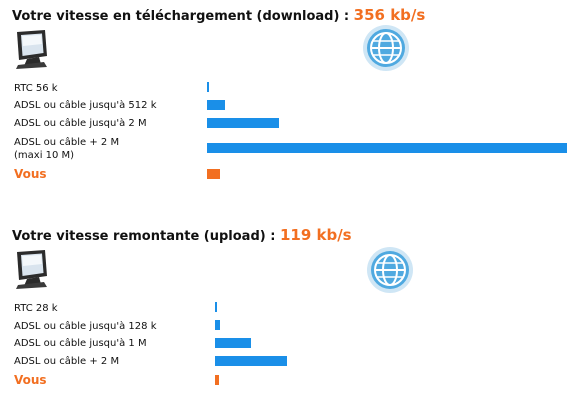 Image resolution: width=572 pixels, height=406 pixels. What do you see at coordinates (233, 343) in the screenshot?
I see `upload-bar-1m` at bounding box center [233, 343].